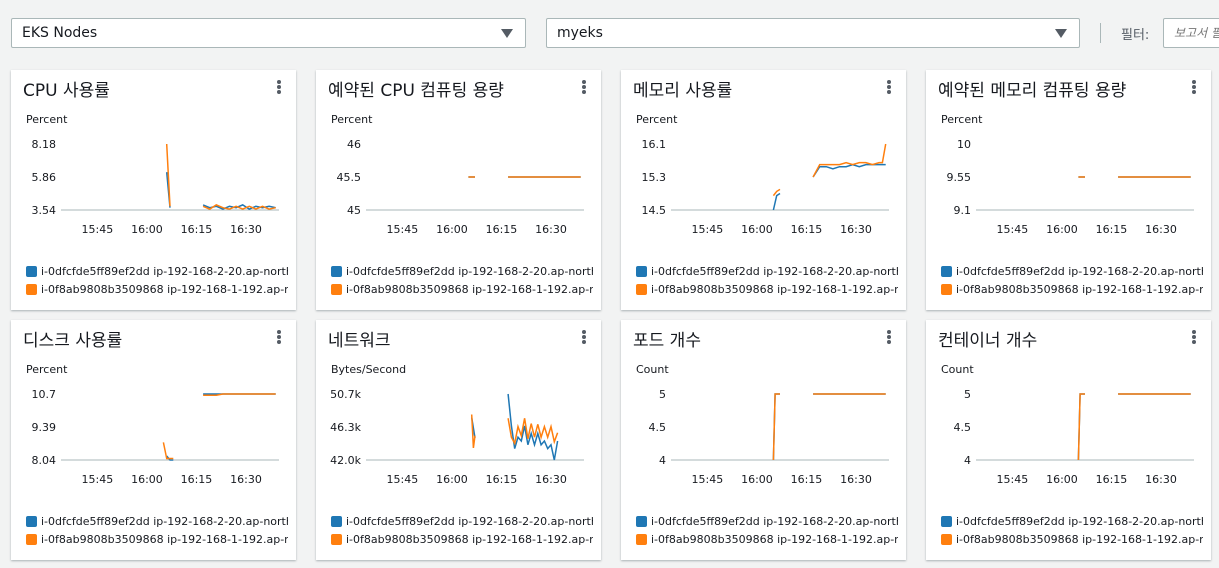 Image resolution: width=1219 pixels, height=568 pixels. Describe the element at coordinates (354, 210) in the screenshot. I see `y-tick-label: 45` at that location.